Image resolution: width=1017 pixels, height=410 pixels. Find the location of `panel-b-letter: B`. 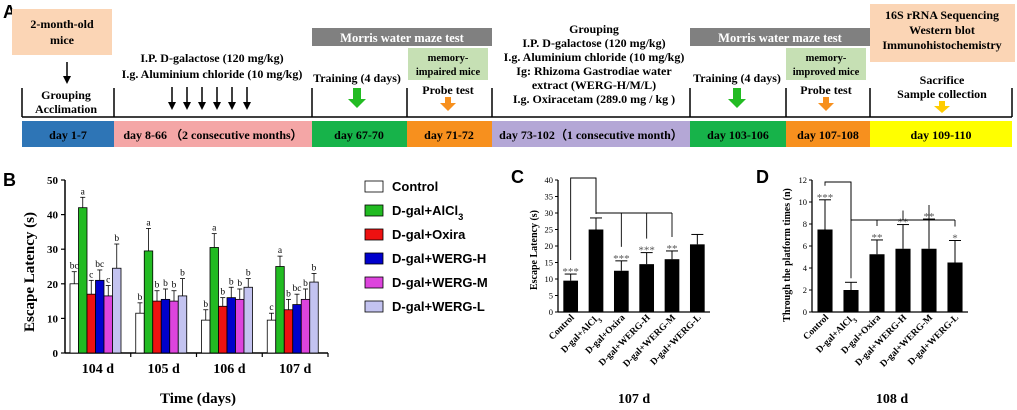

panel-b-letter: B is located at coordinates (9, 180).